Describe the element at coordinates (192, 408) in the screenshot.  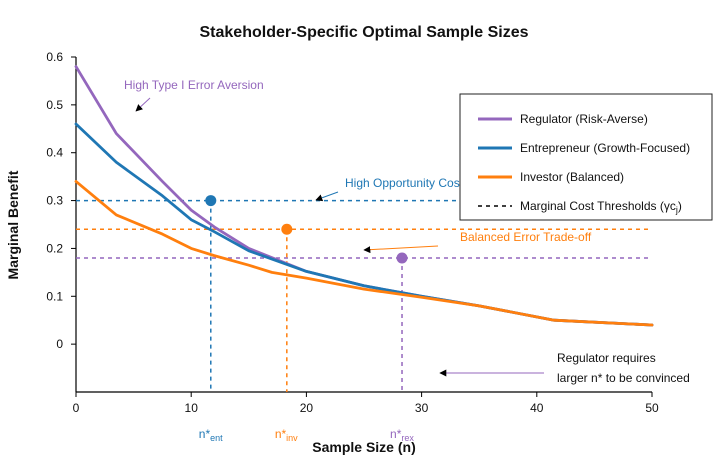
I see `x-tick-label: 10` at that location.